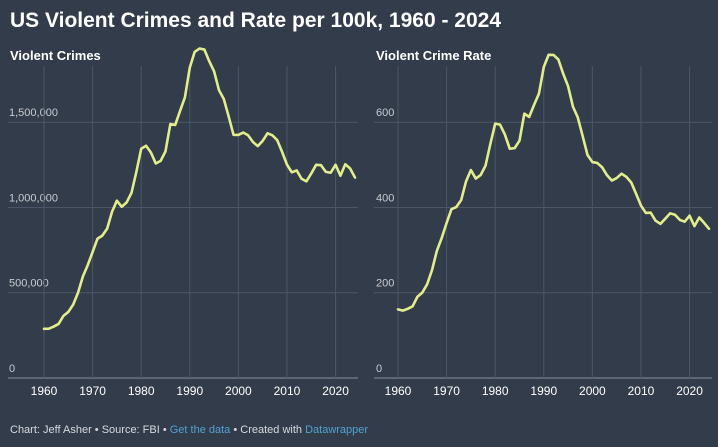 This screenshot has width=718, height=447. I want to click on violent-crimes-x-tick-label: 1970, so click(92, 391).